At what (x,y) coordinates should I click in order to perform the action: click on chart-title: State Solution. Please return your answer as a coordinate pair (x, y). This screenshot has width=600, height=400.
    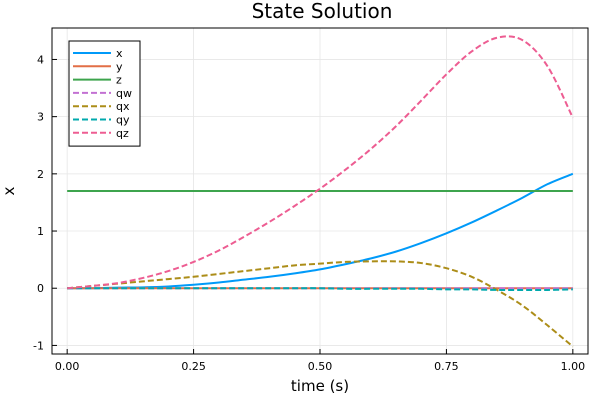
    Looking at the image, I should click on (322, 11).